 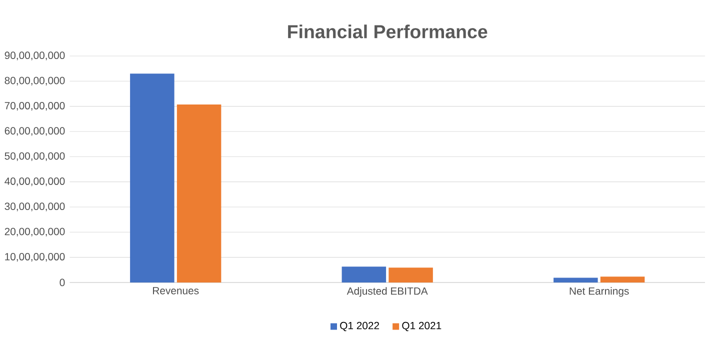 What do you see at coordinates (422, 327) in the screenshot?
I see `legend-label: Q1 2021` at bounding box center [422, 327].